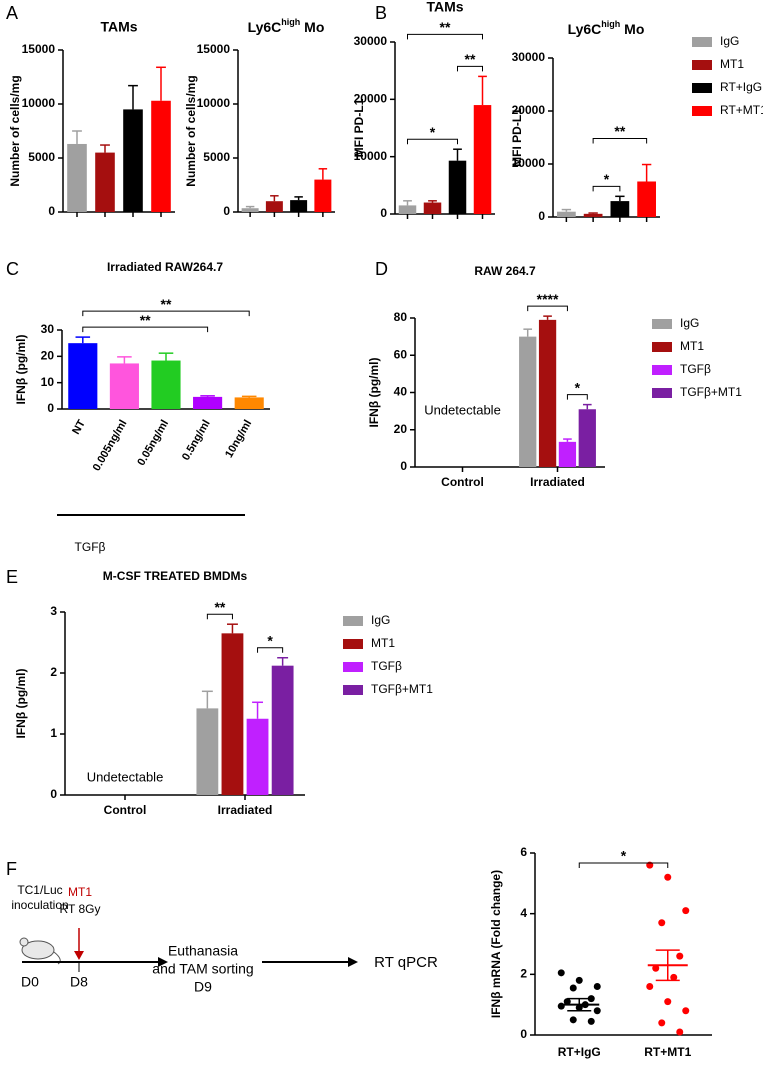 The image size is (763, 1082). Describe the element at coordinates (90, 547) in the screenshot. I see `group-label: TGFβ` at that location.